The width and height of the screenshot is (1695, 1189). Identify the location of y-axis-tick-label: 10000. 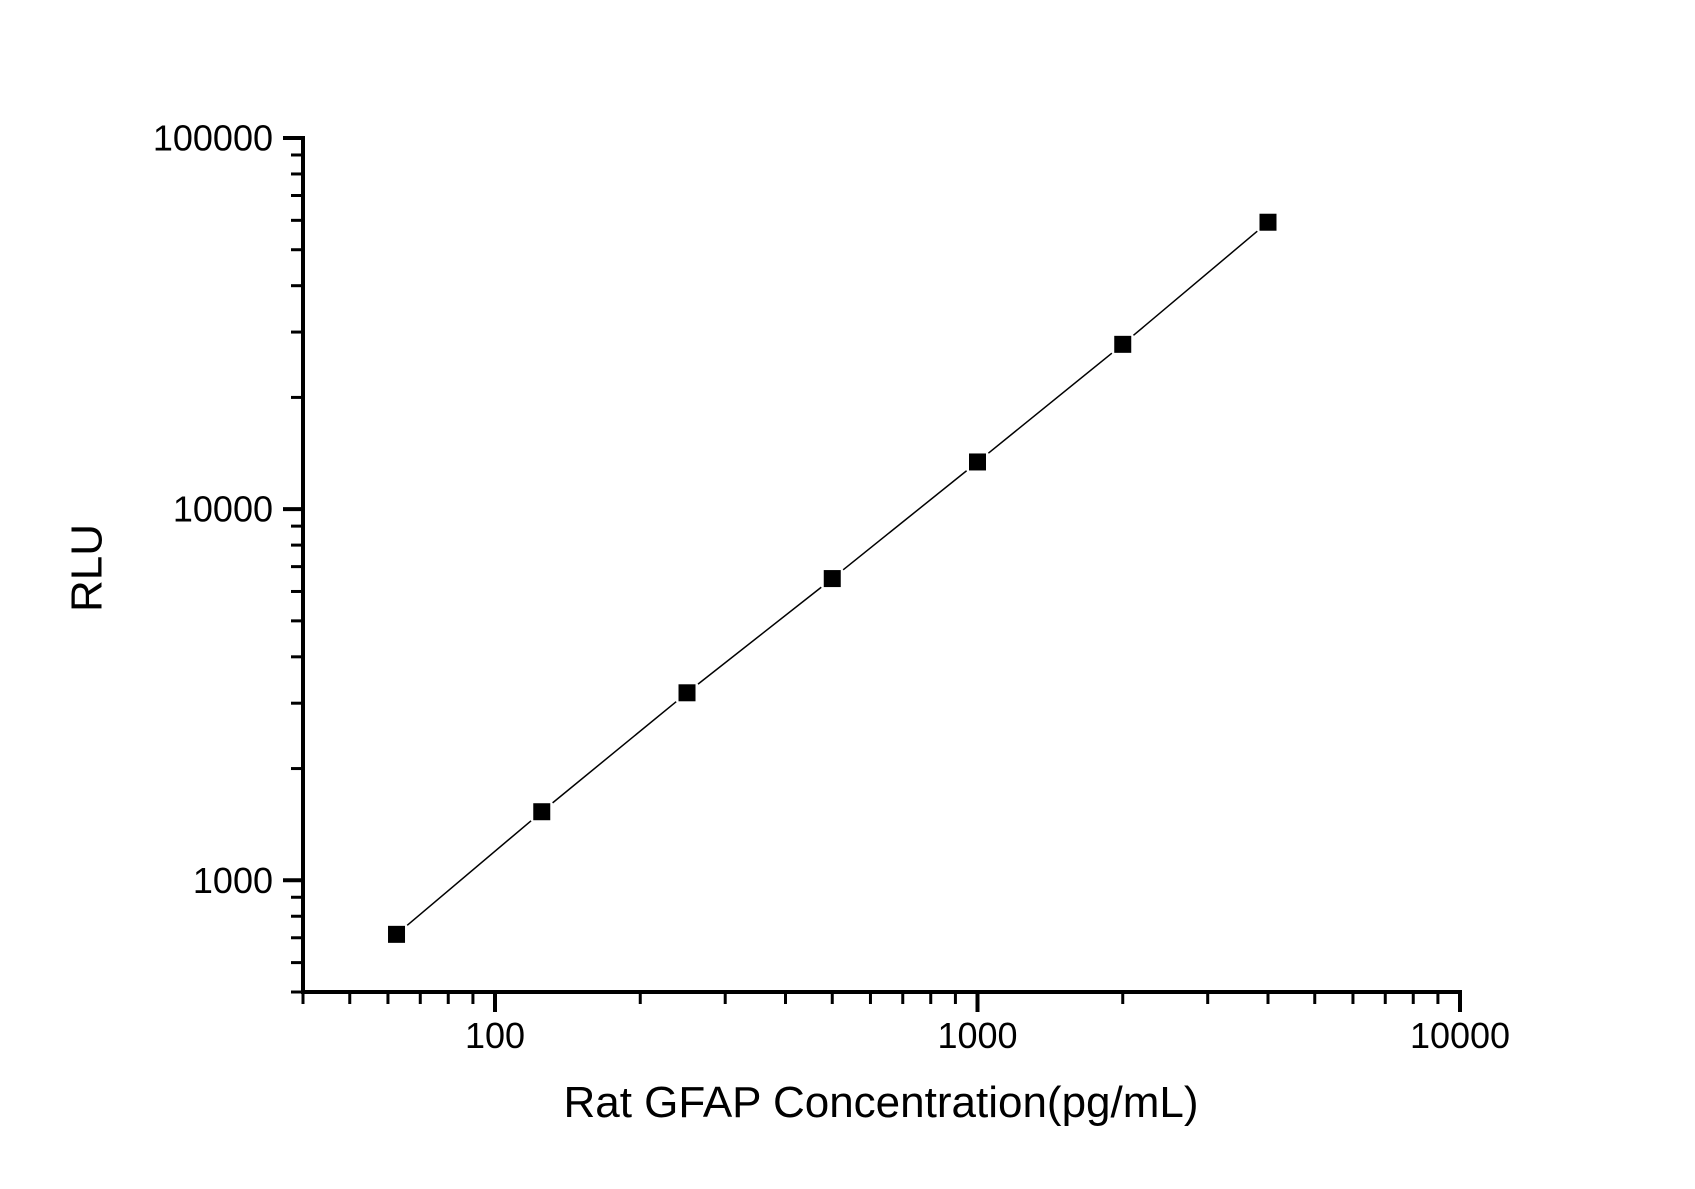
(223, 509).